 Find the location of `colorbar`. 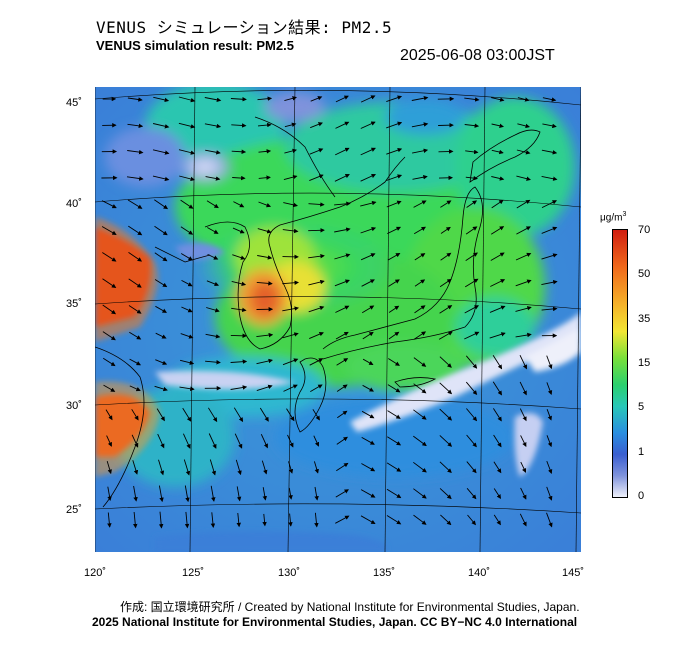

colorbar is located at coordinates (620, 363).